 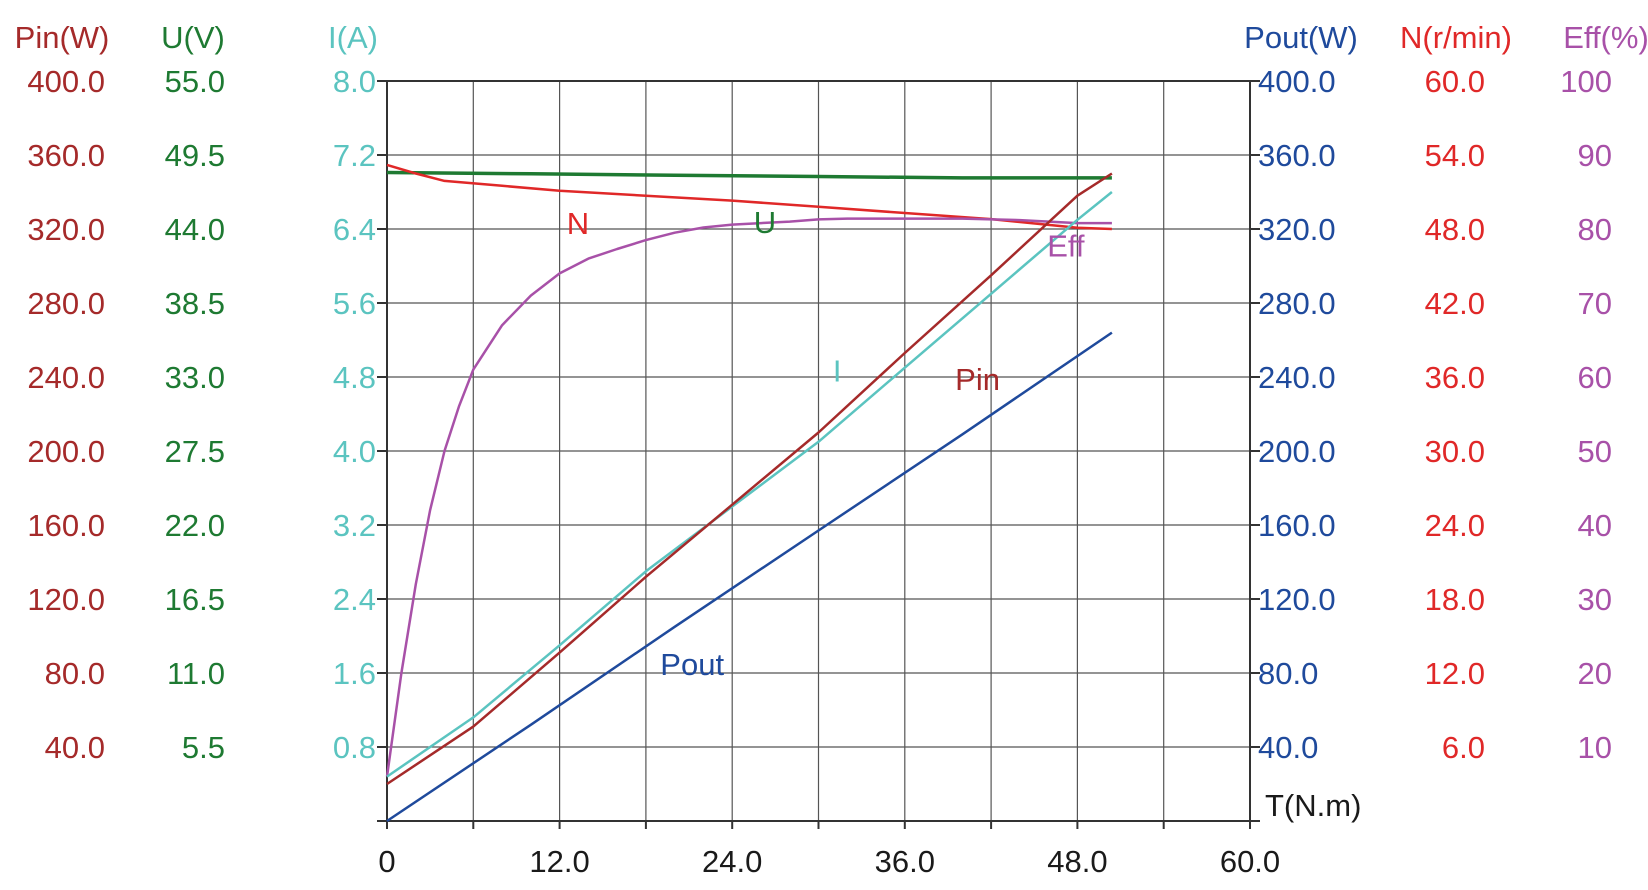 I want to click on axis-tick-i: 0.8, so click(x=354, y=747).